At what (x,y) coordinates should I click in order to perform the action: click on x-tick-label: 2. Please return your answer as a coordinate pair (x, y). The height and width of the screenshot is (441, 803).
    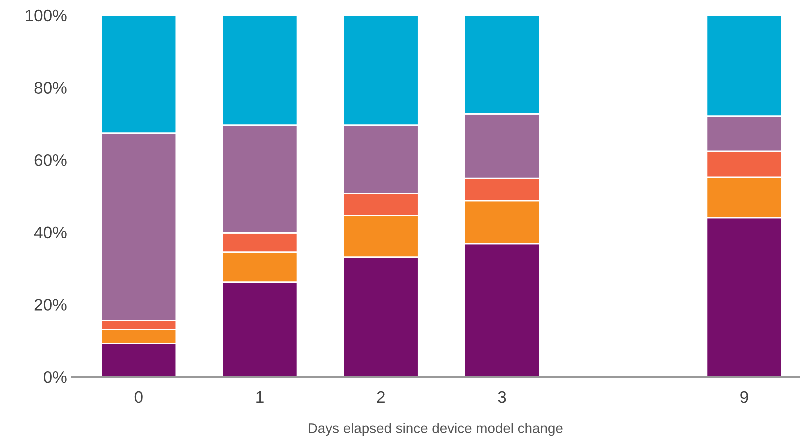
    Looking at the image, I should click on (381, 397).